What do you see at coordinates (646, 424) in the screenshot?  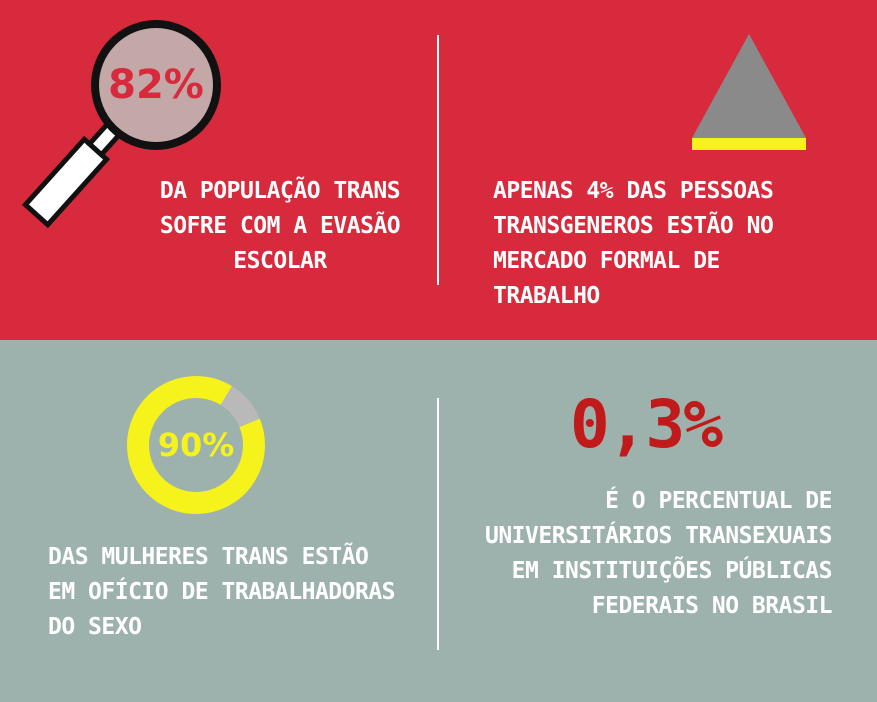 I see `stat4-value: 0,3%` at bounding box center [646, 424].